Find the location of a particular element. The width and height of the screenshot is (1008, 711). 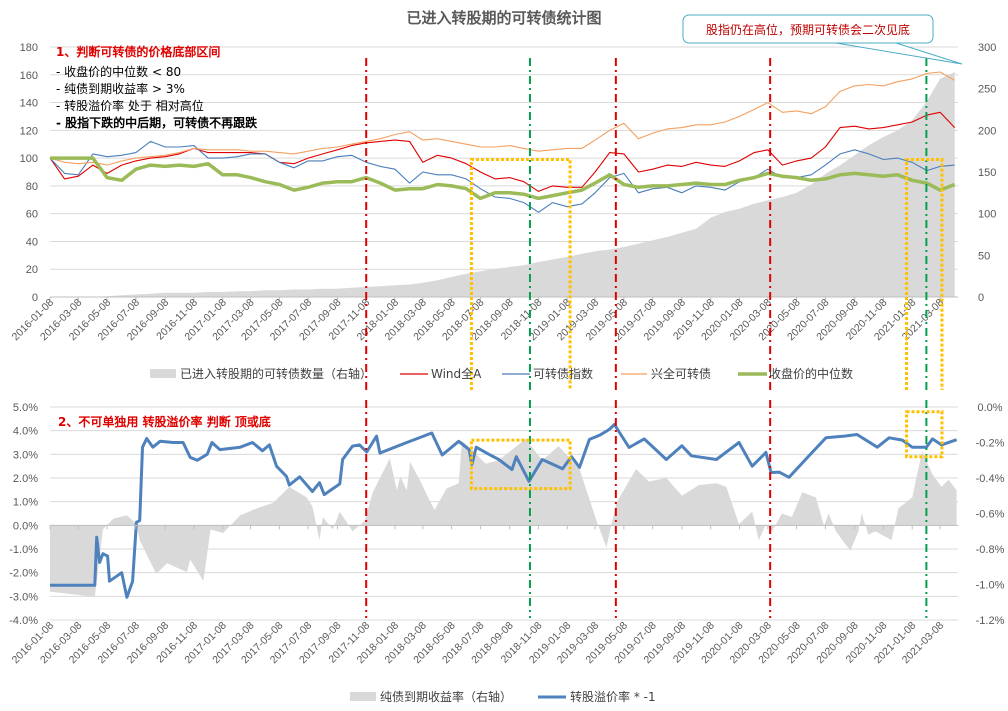

bottom-legend: 纯债到期收益率（右轴） 转股溢价率 * -1 is located at coordinates (503, 696).